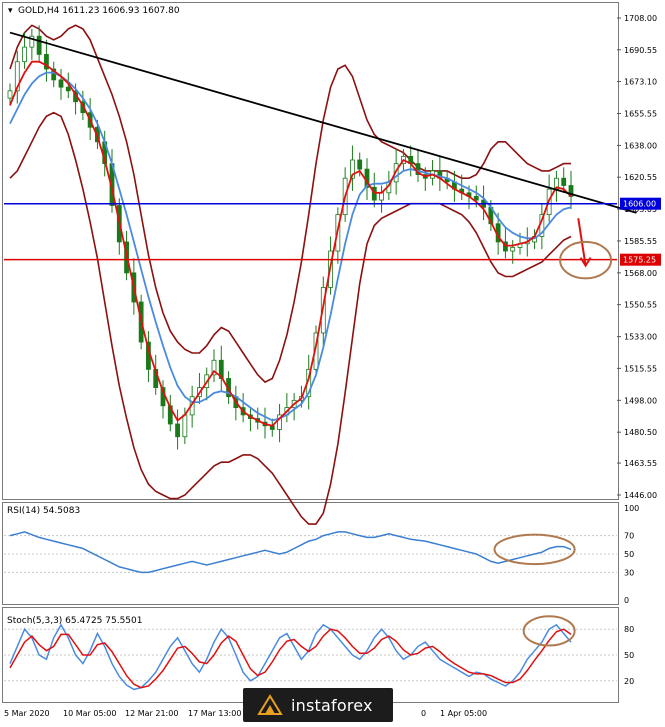 Image resolution: width=665 pixels, height=727 pixels. Describe the element at coordinates (640, 463) in the screenshot. I see `price-tick-label: 1463.55` at that location.